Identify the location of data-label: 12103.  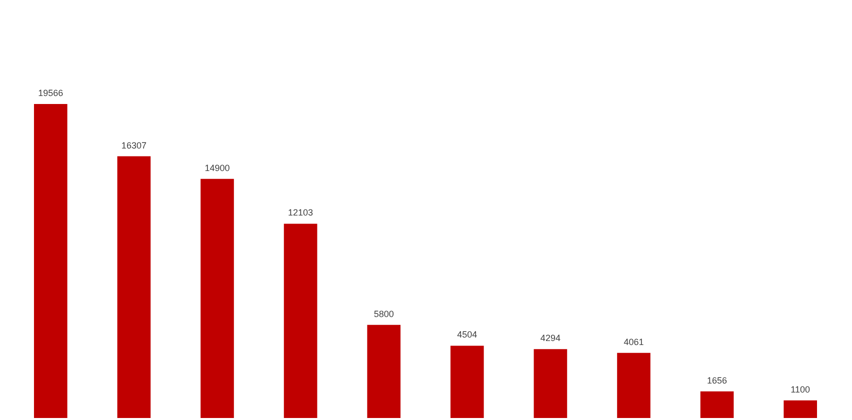
(301, 213).